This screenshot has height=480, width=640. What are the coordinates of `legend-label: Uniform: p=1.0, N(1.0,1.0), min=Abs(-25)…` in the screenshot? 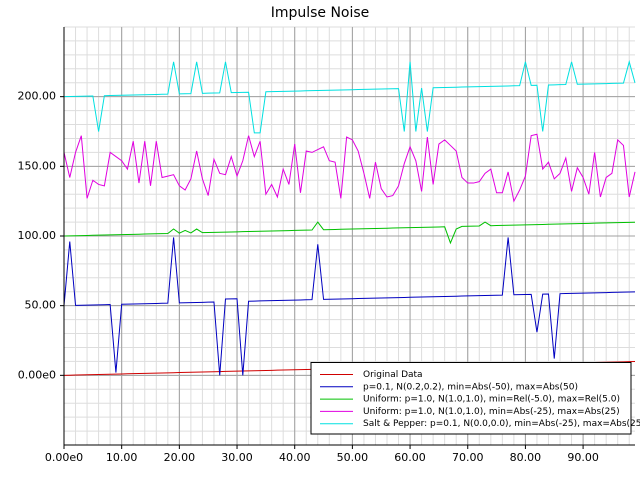 It's located at (491, 412).